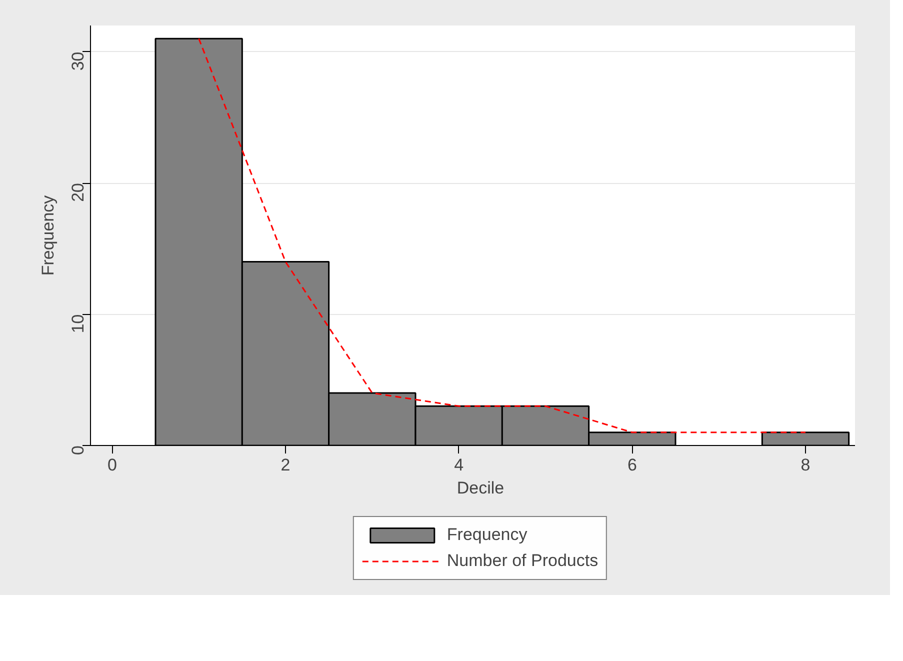  What do you see at coordinates (112, 465) in the screenshot?
I see `x-tick-label: 0` at bounding box center [112, 465].